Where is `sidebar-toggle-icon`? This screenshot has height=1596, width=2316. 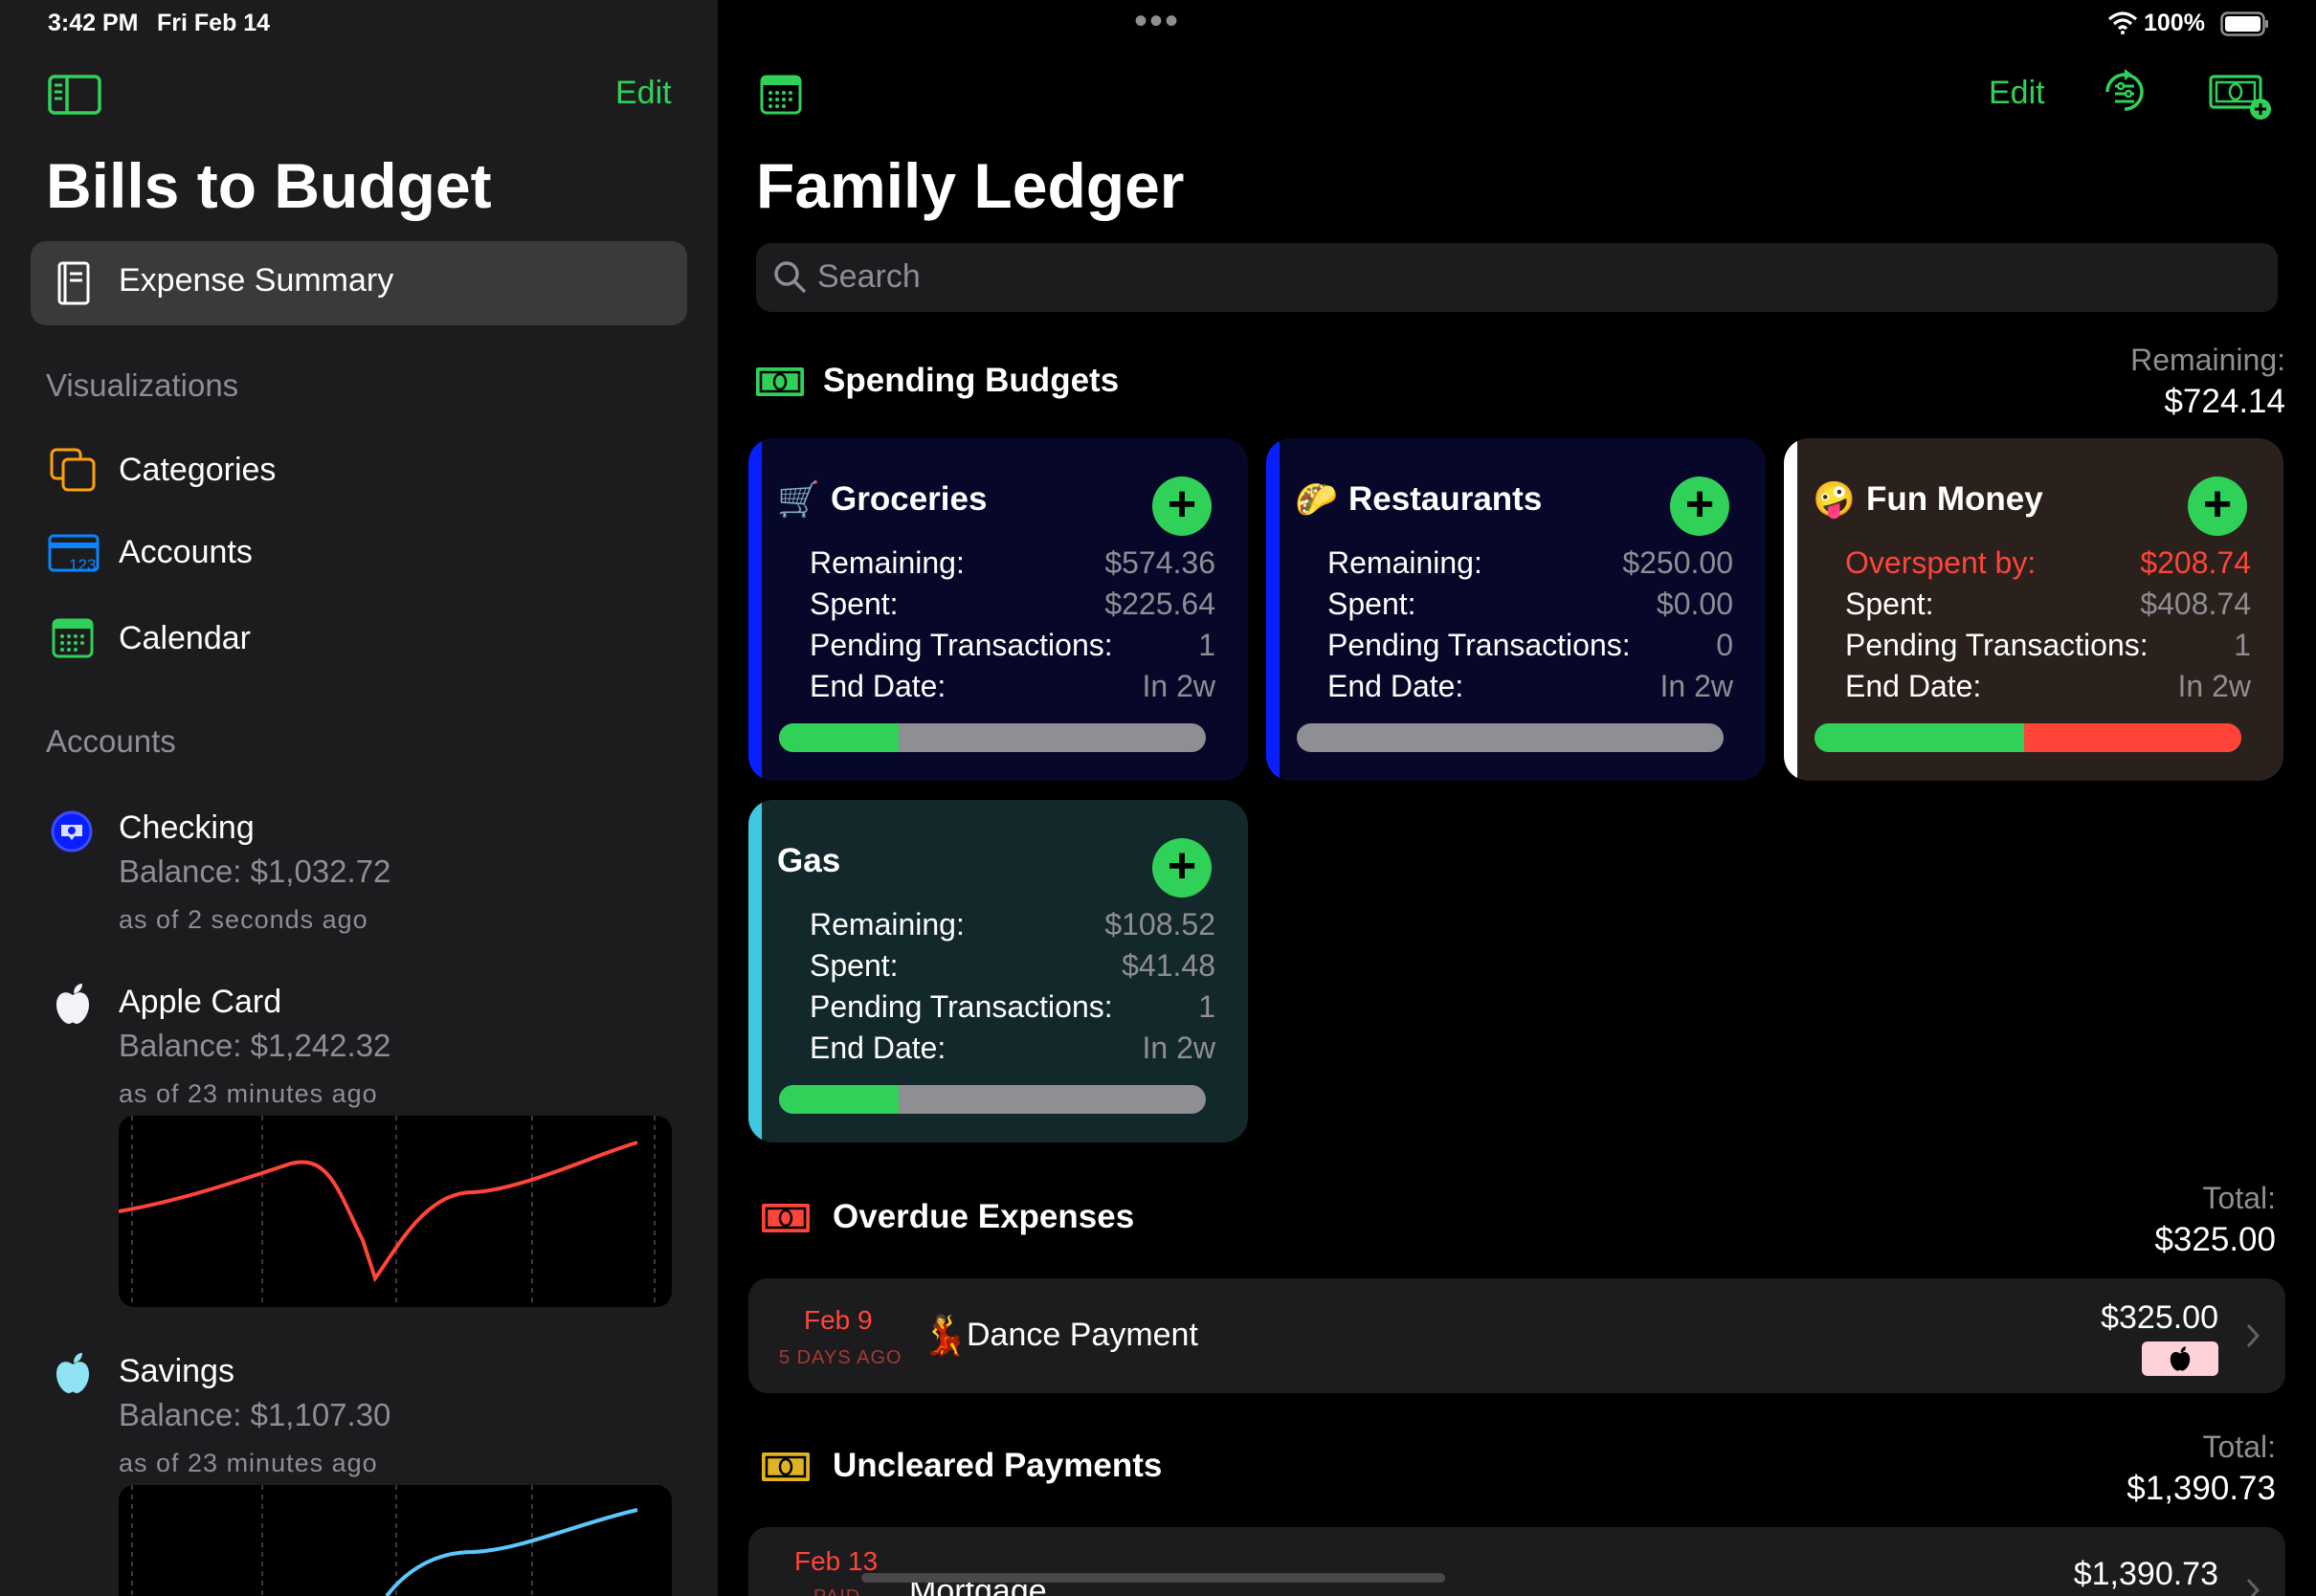 sidebar-toggle-icon is located at coordinates (75, 95).